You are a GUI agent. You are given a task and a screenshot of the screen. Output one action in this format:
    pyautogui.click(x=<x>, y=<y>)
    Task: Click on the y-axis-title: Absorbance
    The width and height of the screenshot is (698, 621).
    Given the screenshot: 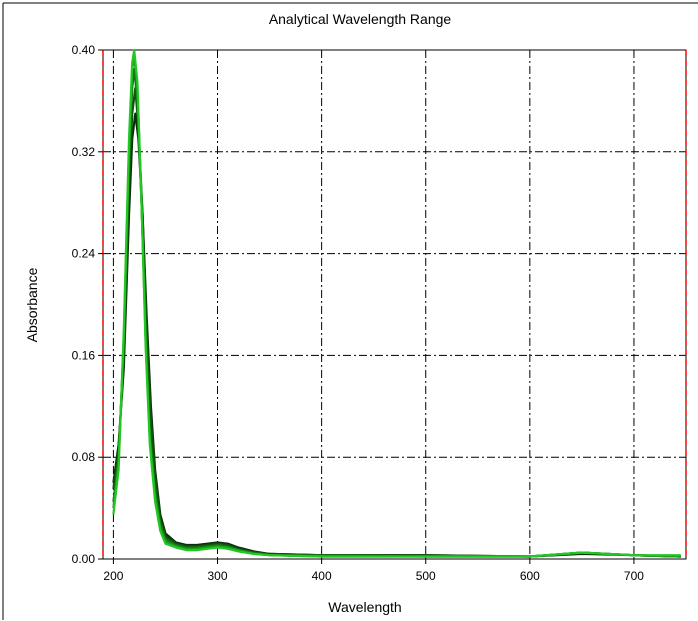 What is the action you would take?
    pyautogui.click(x=32, y=304)
    